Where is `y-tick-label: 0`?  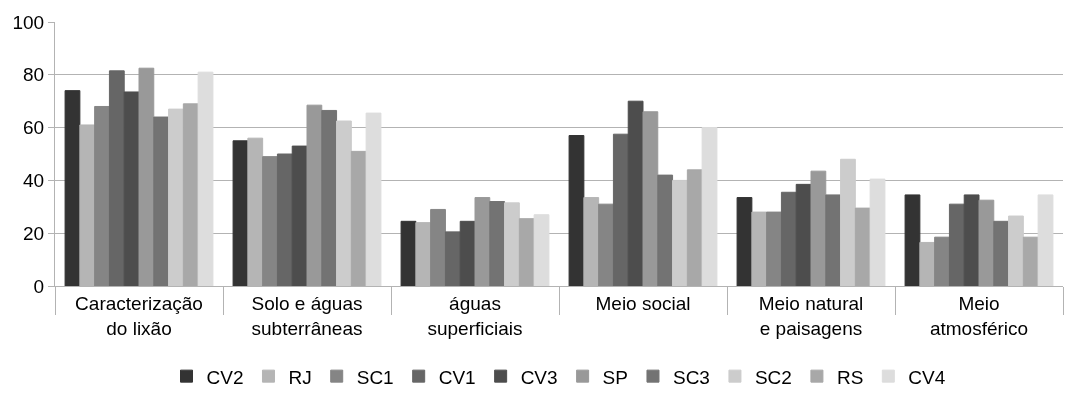 y-tick-label: 0 is located at coordinates (39, 286).